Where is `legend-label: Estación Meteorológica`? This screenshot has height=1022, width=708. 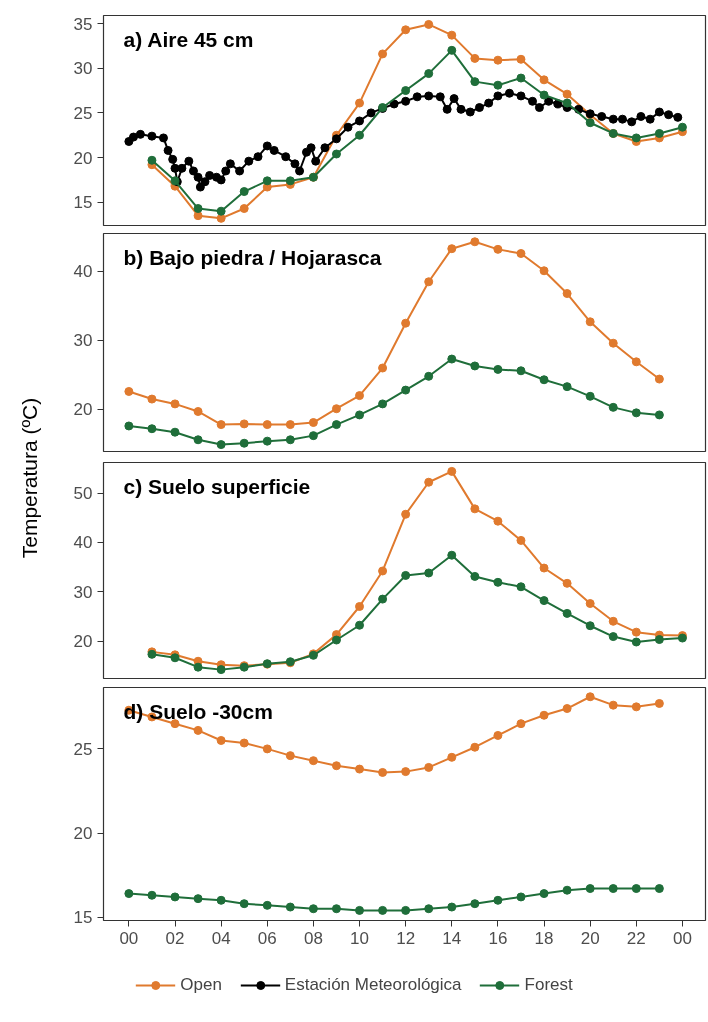 legend-label: Estación Meteorológica is located at coordinates (373, 985).